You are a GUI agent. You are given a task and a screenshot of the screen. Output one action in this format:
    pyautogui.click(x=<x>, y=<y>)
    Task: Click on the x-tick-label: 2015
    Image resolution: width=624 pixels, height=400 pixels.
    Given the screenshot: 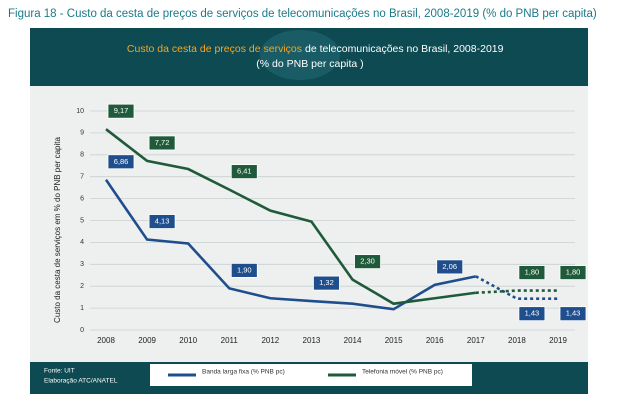 What is the action you would take?
    pyautogui.click(x=394, y=340)
    